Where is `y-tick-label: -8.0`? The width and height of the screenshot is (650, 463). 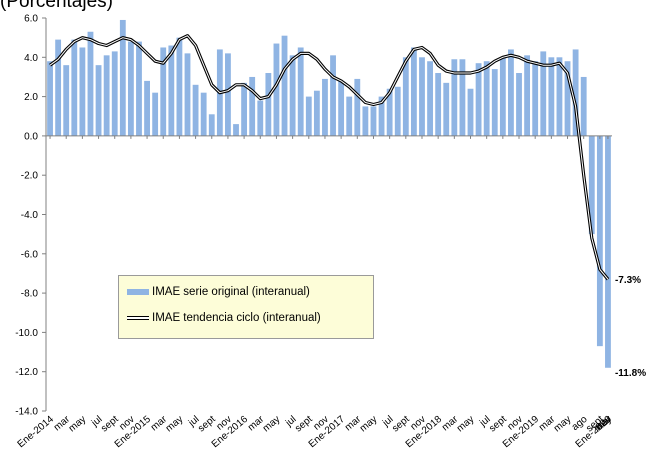 y-tick-label: -8.0 is located at coordinates (30, 294).